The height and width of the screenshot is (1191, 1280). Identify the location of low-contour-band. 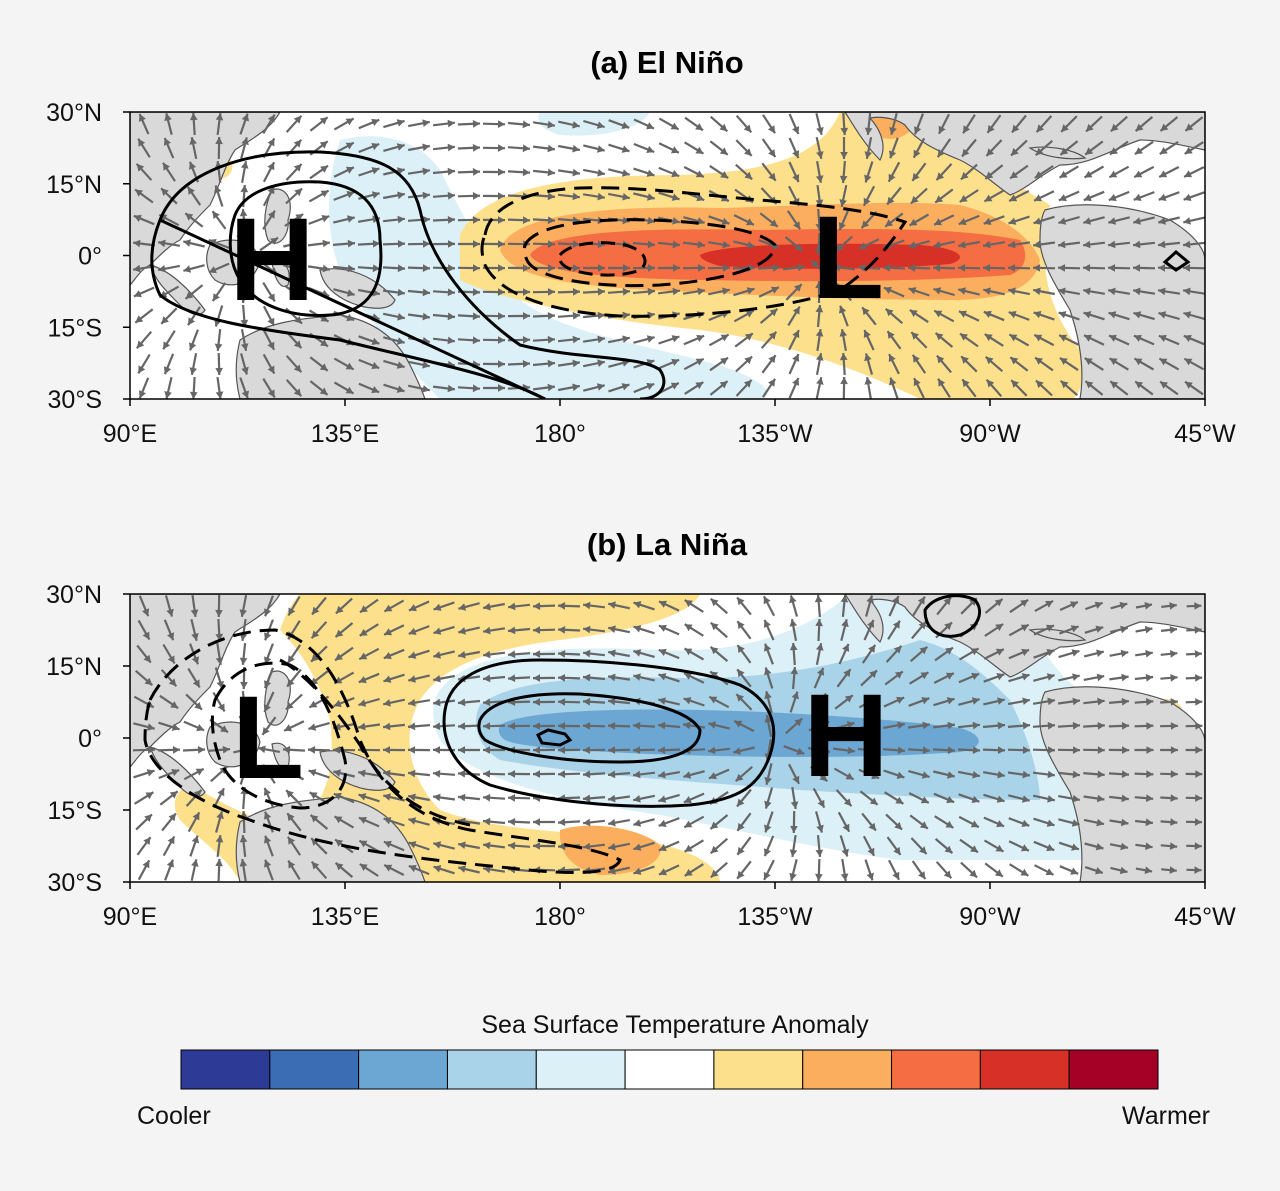
(375, 742).